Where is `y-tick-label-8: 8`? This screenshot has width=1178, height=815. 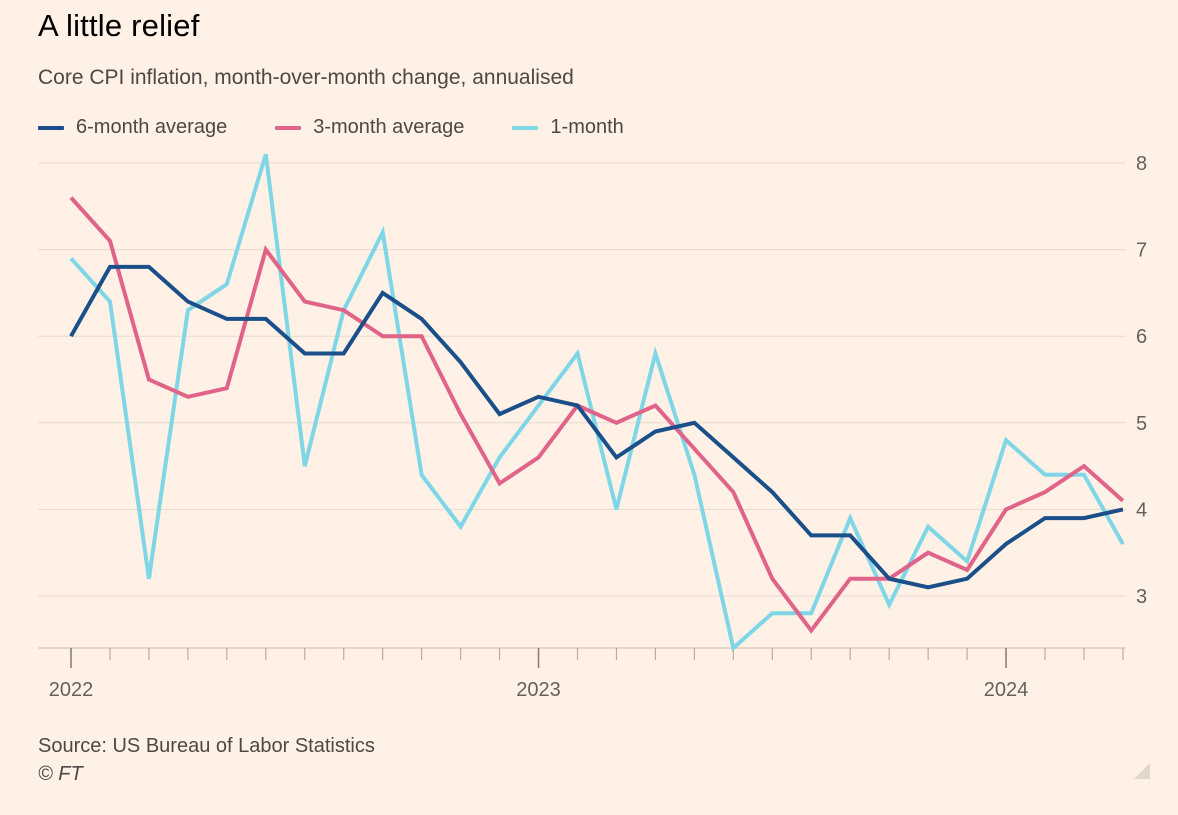 y-tick-label-8: 8 is located at coordinates (1141, 164).